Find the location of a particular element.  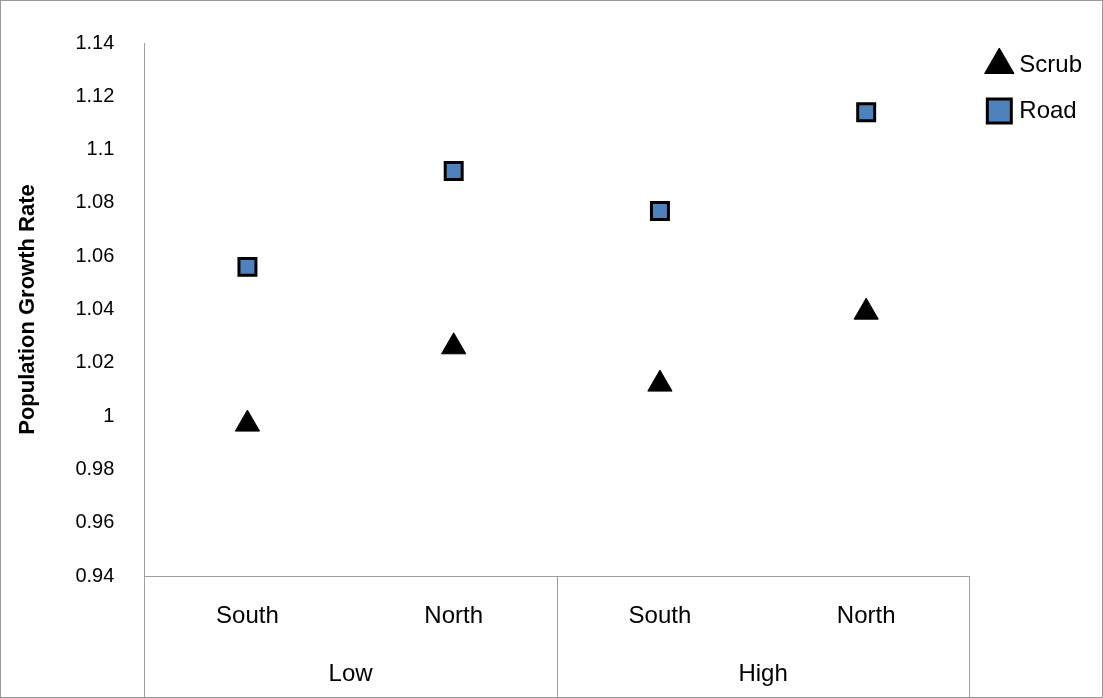

y-tick-label: 1 is located at coordinates (109, 414).